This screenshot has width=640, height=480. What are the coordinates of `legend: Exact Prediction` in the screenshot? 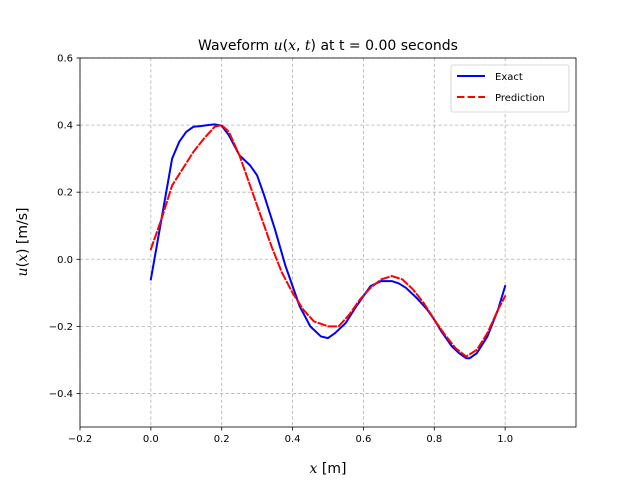 It's located at (510, 88).